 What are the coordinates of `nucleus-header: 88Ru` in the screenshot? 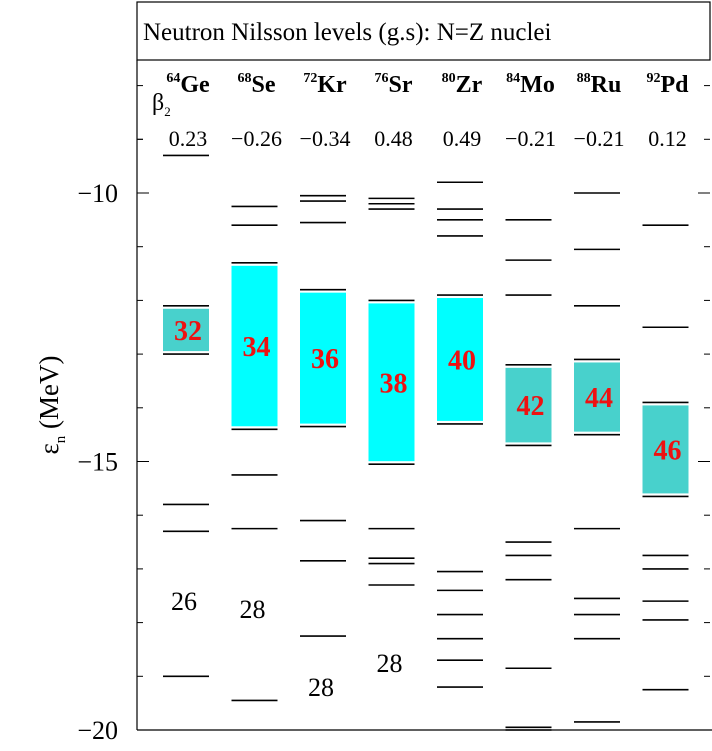 It's located at (599, 84).